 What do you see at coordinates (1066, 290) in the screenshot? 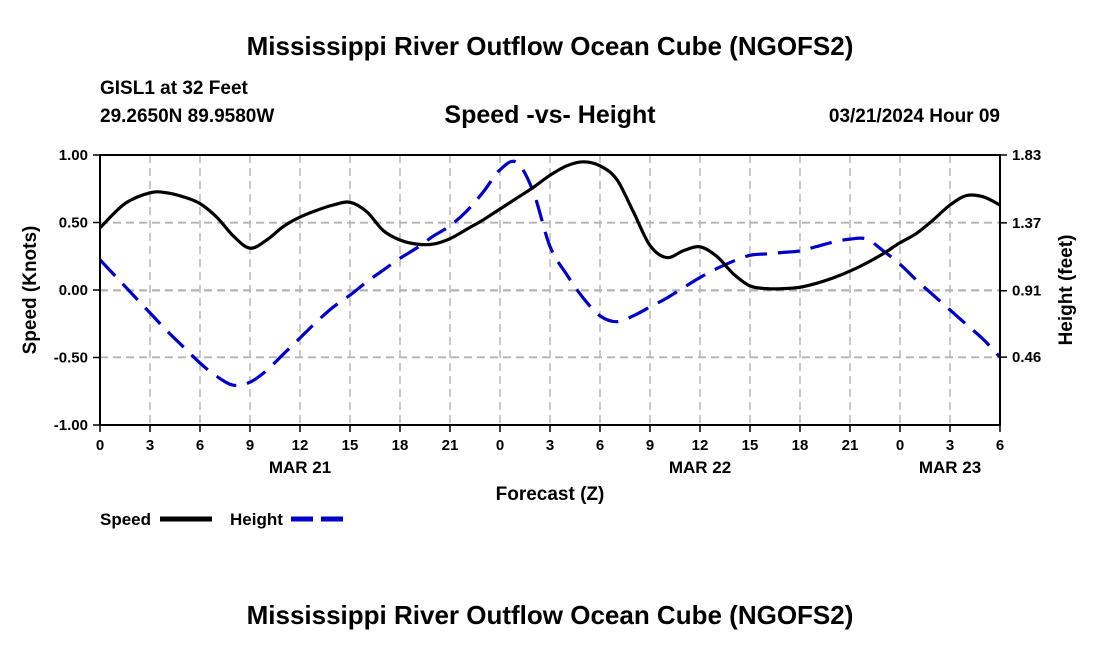
I see `y2-axis-label: Height (feet)` at bounding box center [1066, 290].